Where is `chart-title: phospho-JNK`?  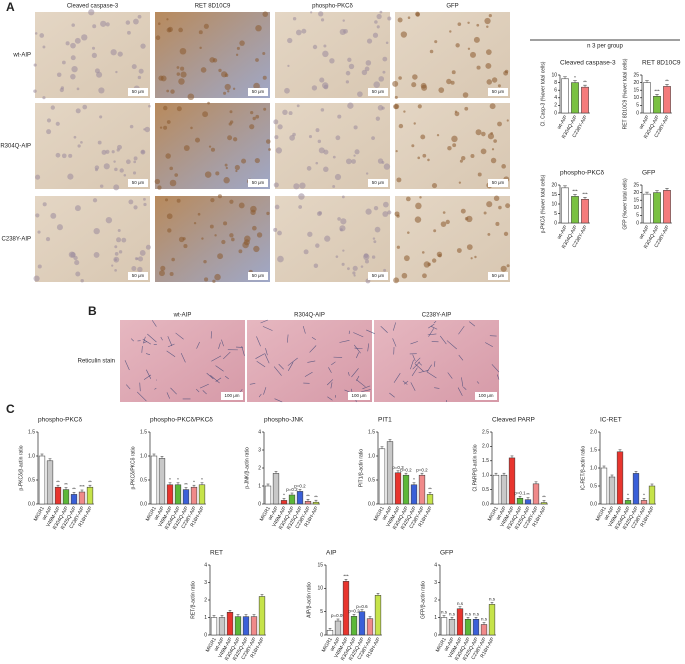
chart-title: phospho-JNK is located at coordinates (284, 420).